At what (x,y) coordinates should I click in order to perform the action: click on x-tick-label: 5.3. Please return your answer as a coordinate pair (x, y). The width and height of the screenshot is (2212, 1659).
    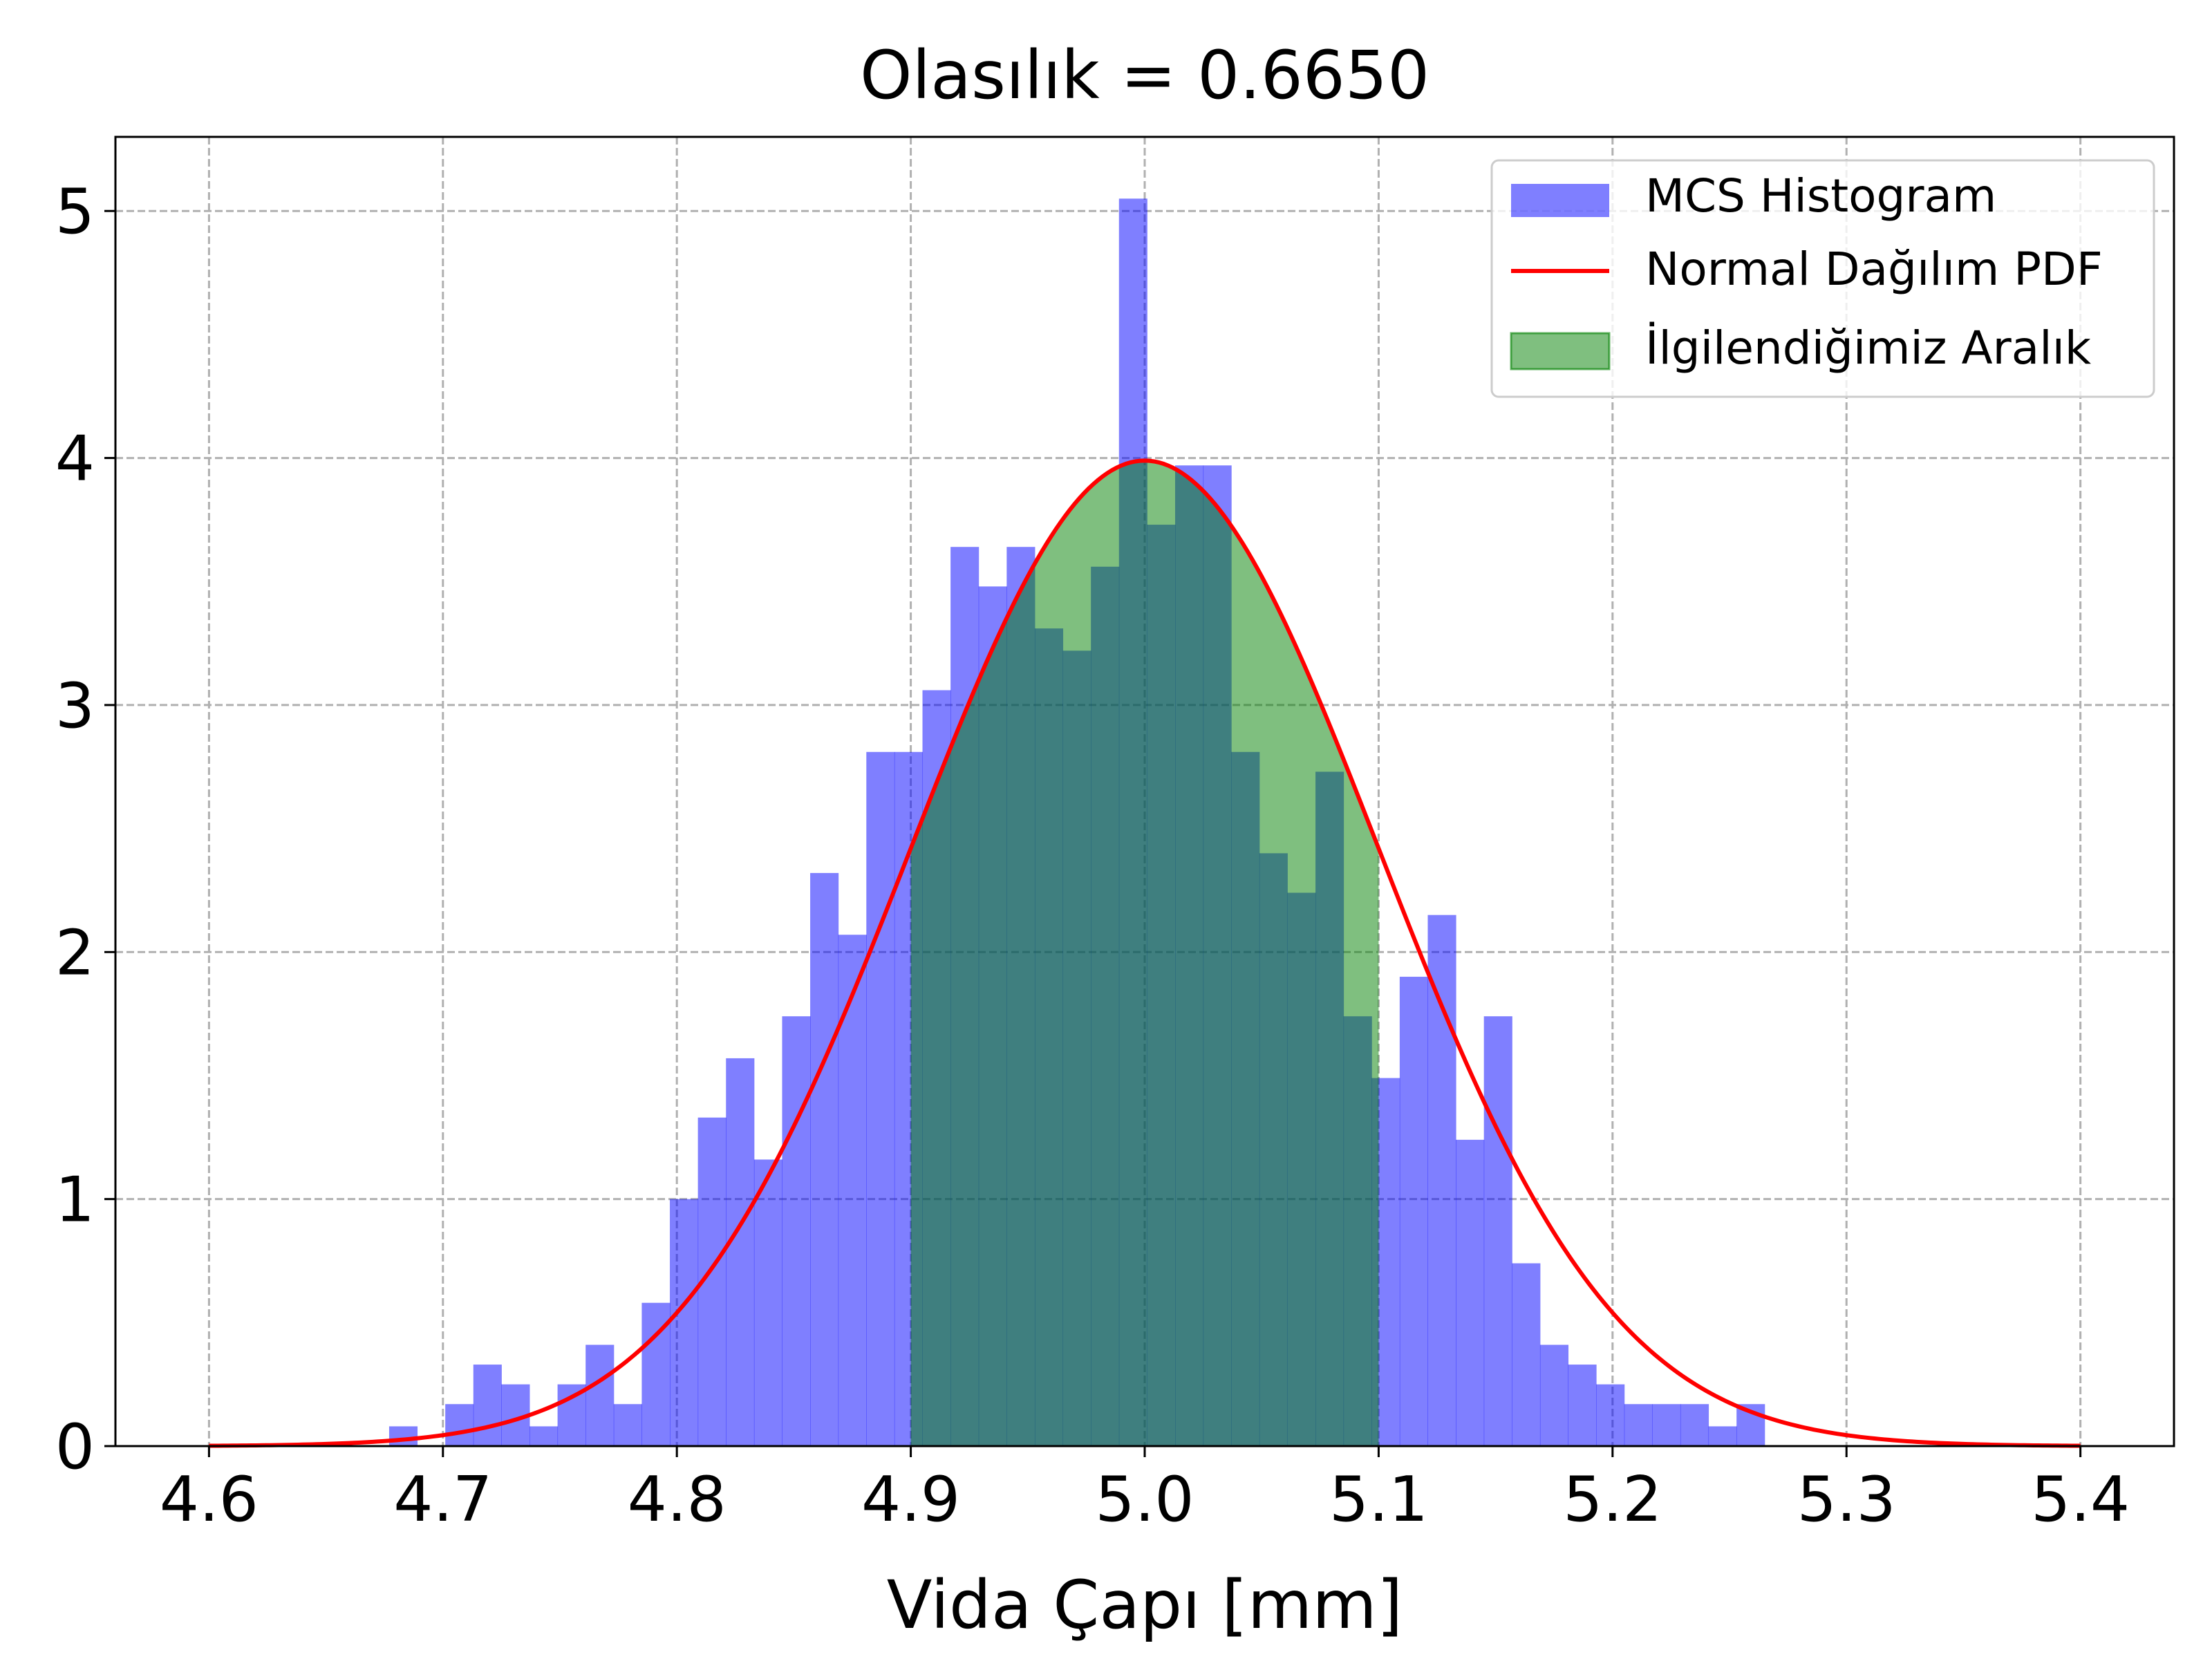
    Looking at the image, I should click on (1846, 1499).